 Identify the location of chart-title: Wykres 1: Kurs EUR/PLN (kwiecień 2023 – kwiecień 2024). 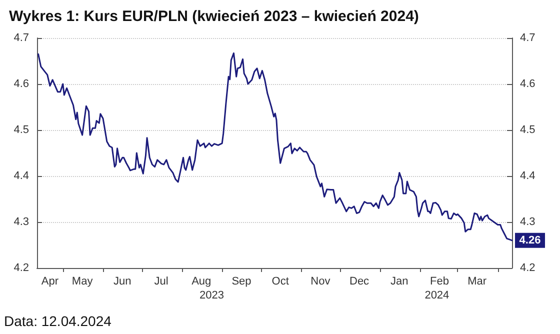
(214, 16).